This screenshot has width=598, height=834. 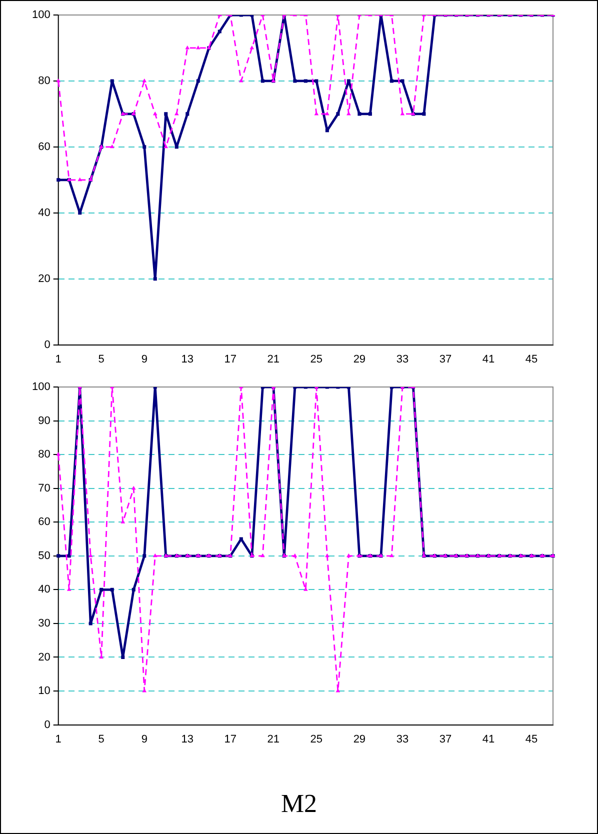 What do you see at coordinates (44, 691) in the screenshot?
I see `y-tick-label: 10` at bounding box center [44, 691].